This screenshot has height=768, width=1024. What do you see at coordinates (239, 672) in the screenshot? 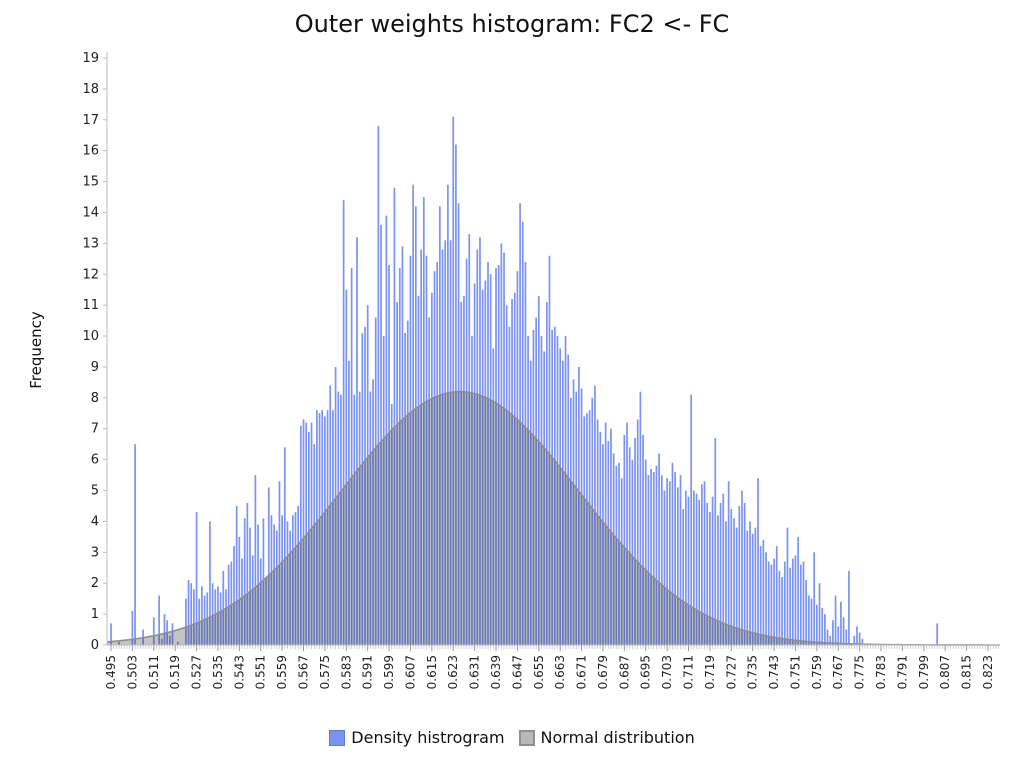
I see `x-tick-label: 0.543` at bounding box center [239, 672].